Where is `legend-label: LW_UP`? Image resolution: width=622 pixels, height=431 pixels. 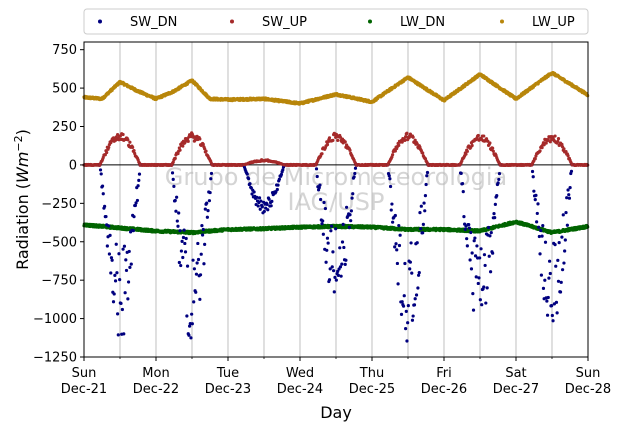 legend-label: LW_UP is located at coordinates (553, 22).